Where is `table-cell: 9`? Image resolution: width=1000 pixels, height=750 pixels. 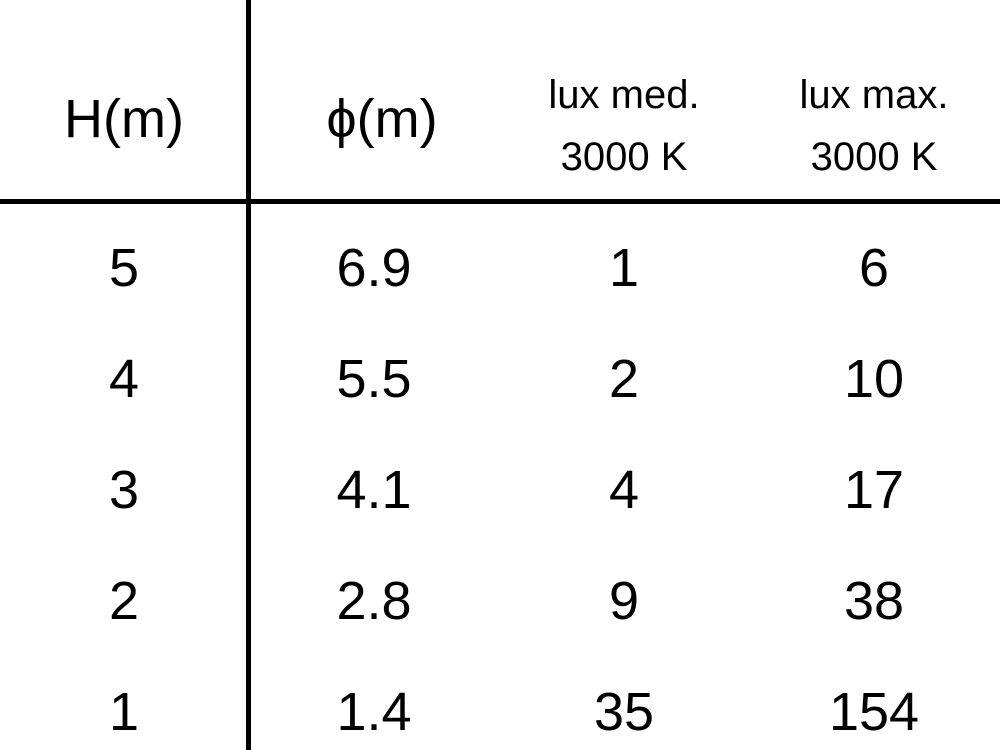 table-cell: 9 is located at coordinates (624, 601).